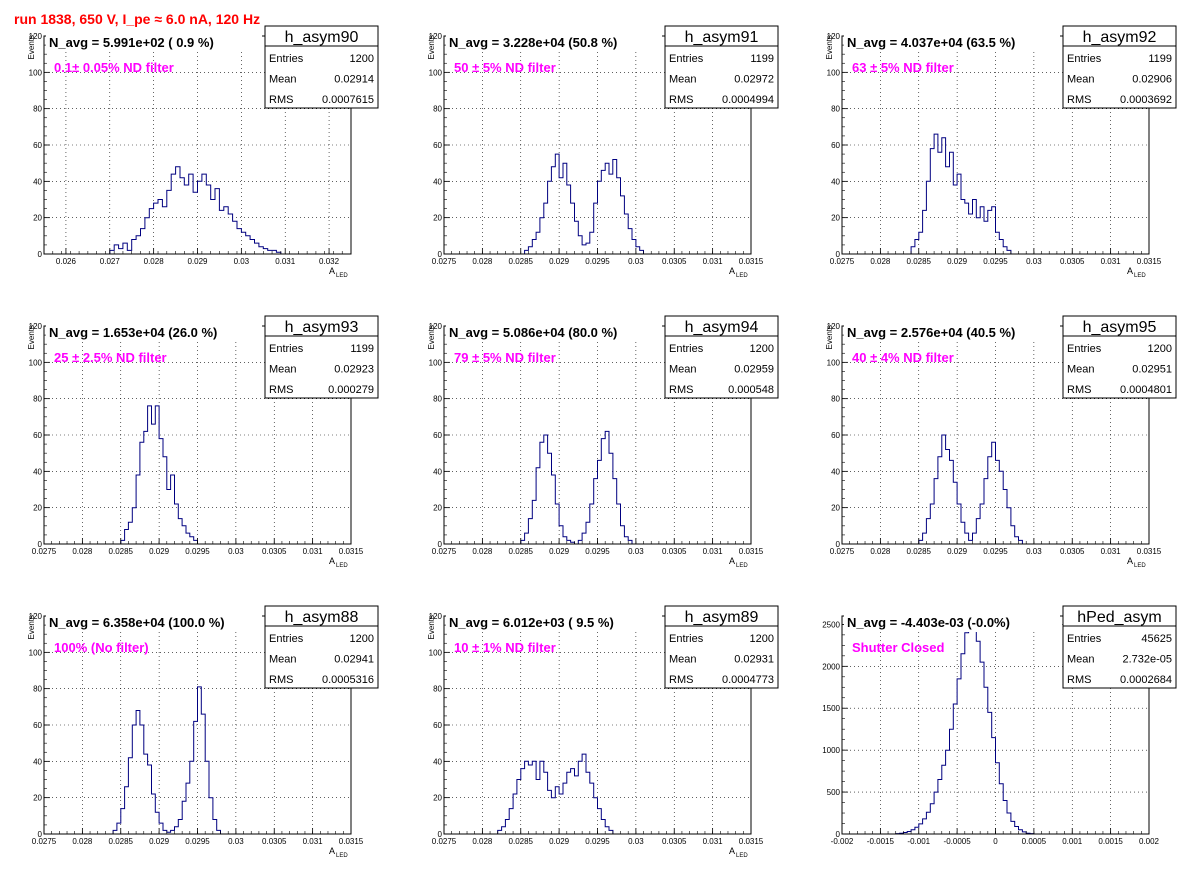 This screenshot has width=1196, height=872. What do you see at coordinates (842, 841) in the screenshot?
I see `x-tick-label: -0.002` at bounding box center [842, 841].